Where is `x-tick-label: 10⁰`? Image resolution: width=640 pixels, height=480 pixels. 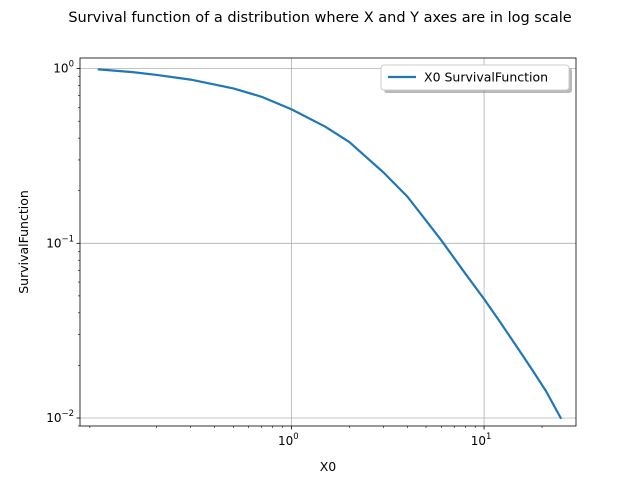
x-tick-label: 10⁰ is located at coordinates (288, 440).